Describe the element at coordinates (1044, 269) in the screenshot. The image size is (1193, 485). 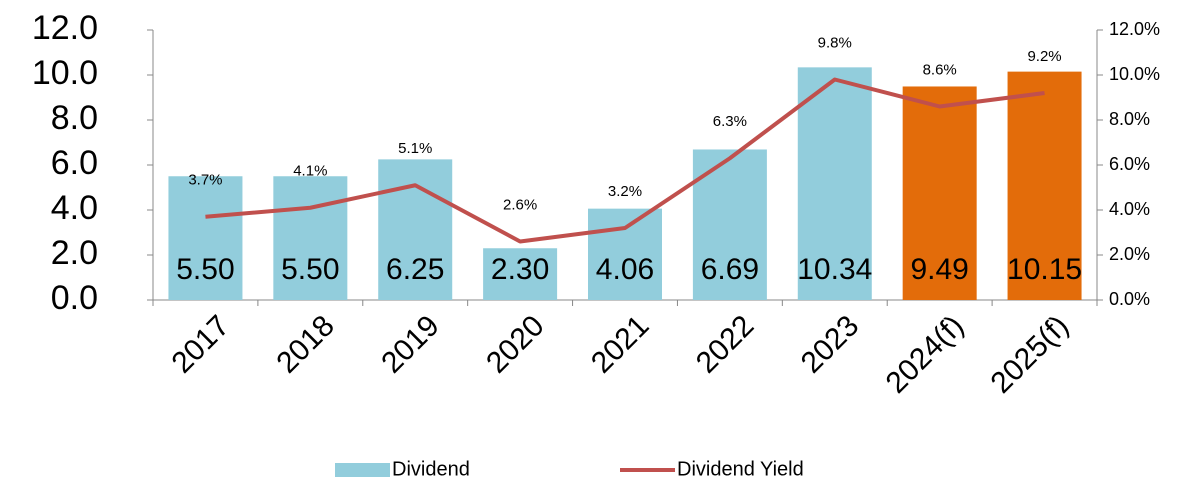
I see `bar-value-label: 10.15` at that location.